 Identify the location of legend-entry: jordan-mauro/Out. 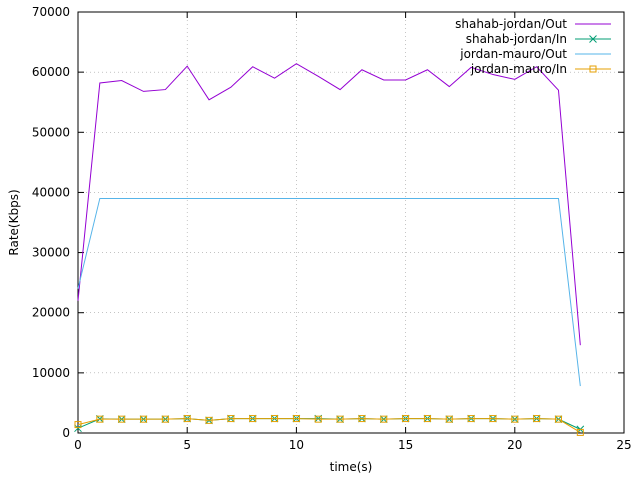
(535, 54).